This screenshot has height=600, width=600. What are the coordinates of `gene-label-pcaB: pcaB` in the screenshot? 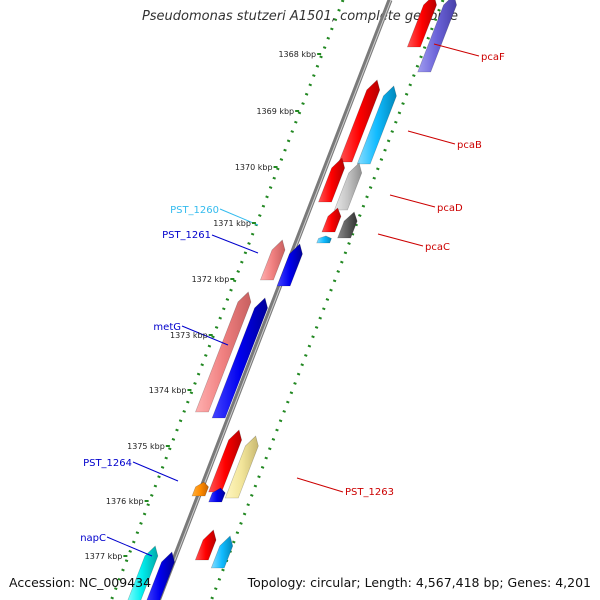 It's located at (469, 145).